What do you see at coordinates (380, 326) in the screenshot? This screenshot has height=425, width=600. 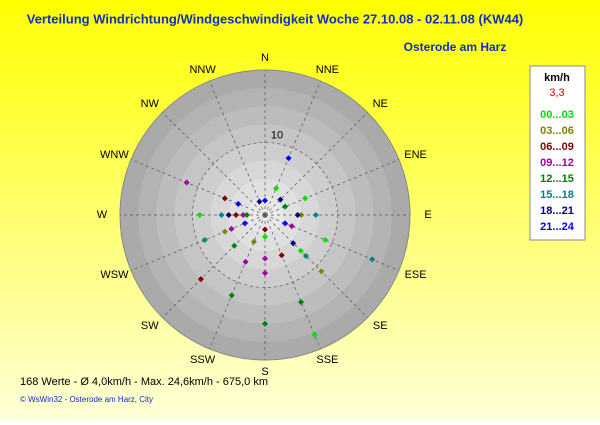 I see `direction-label: SE` at bounding box center [380, 326].